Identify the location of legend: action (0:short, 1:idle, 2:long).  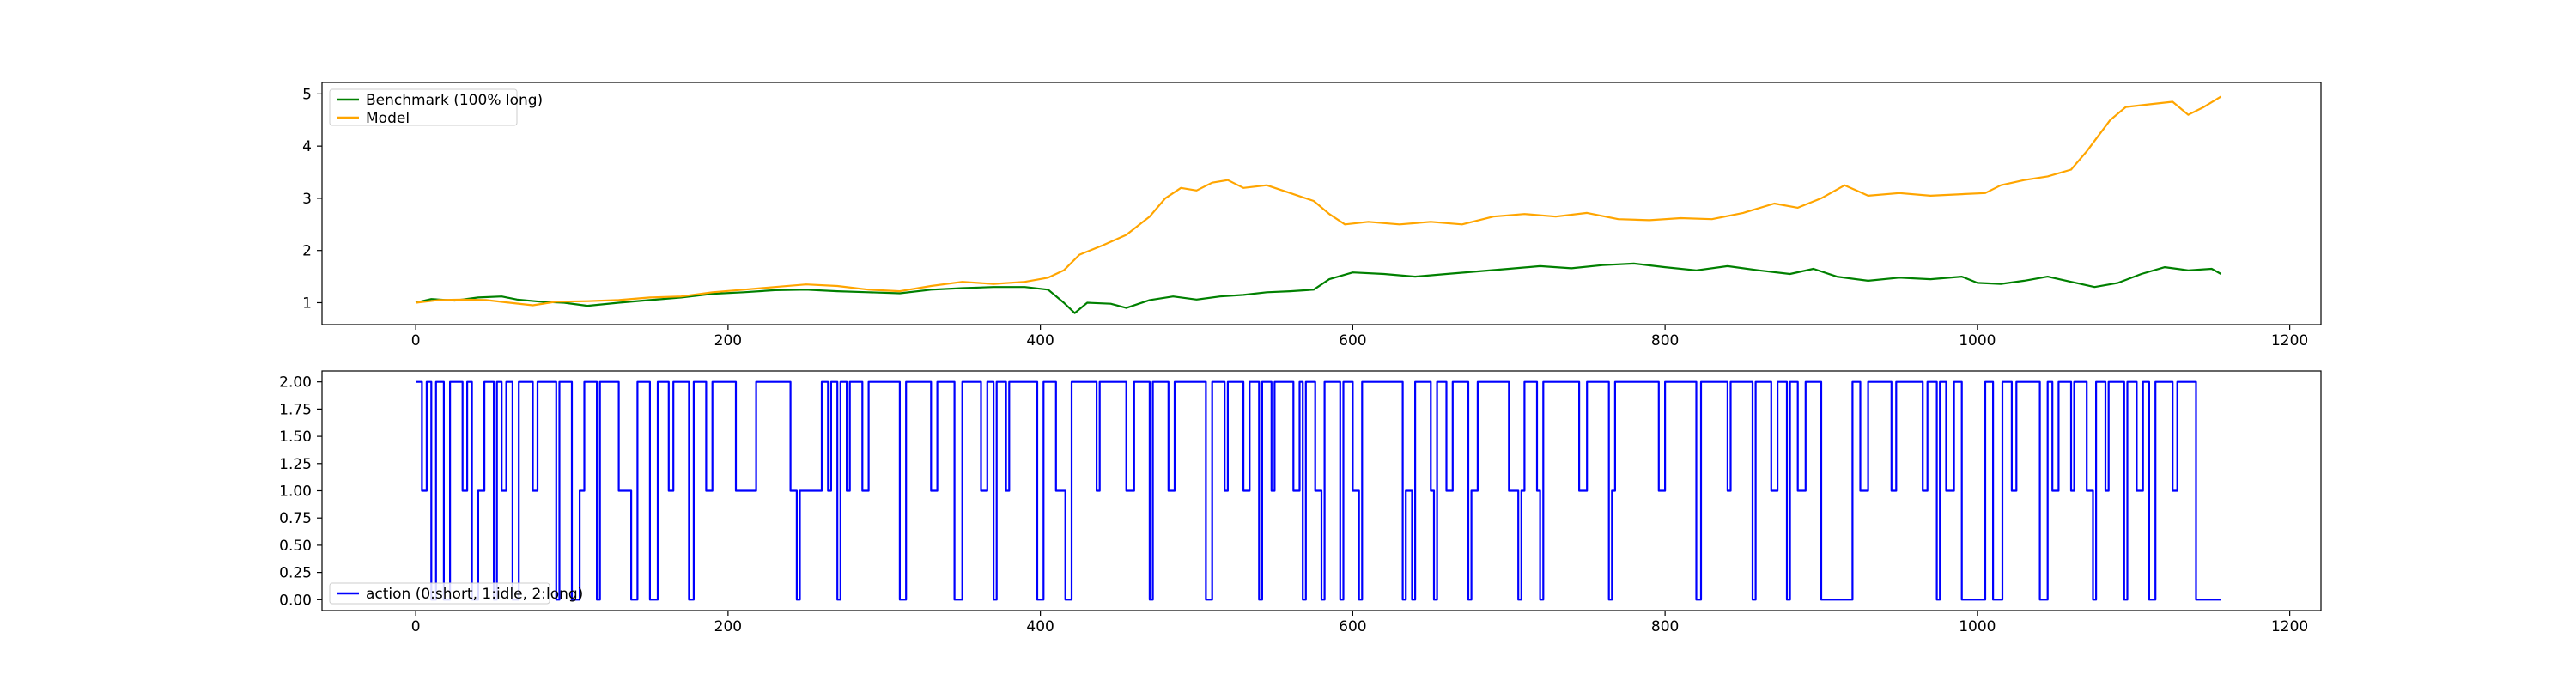
(456, 593).